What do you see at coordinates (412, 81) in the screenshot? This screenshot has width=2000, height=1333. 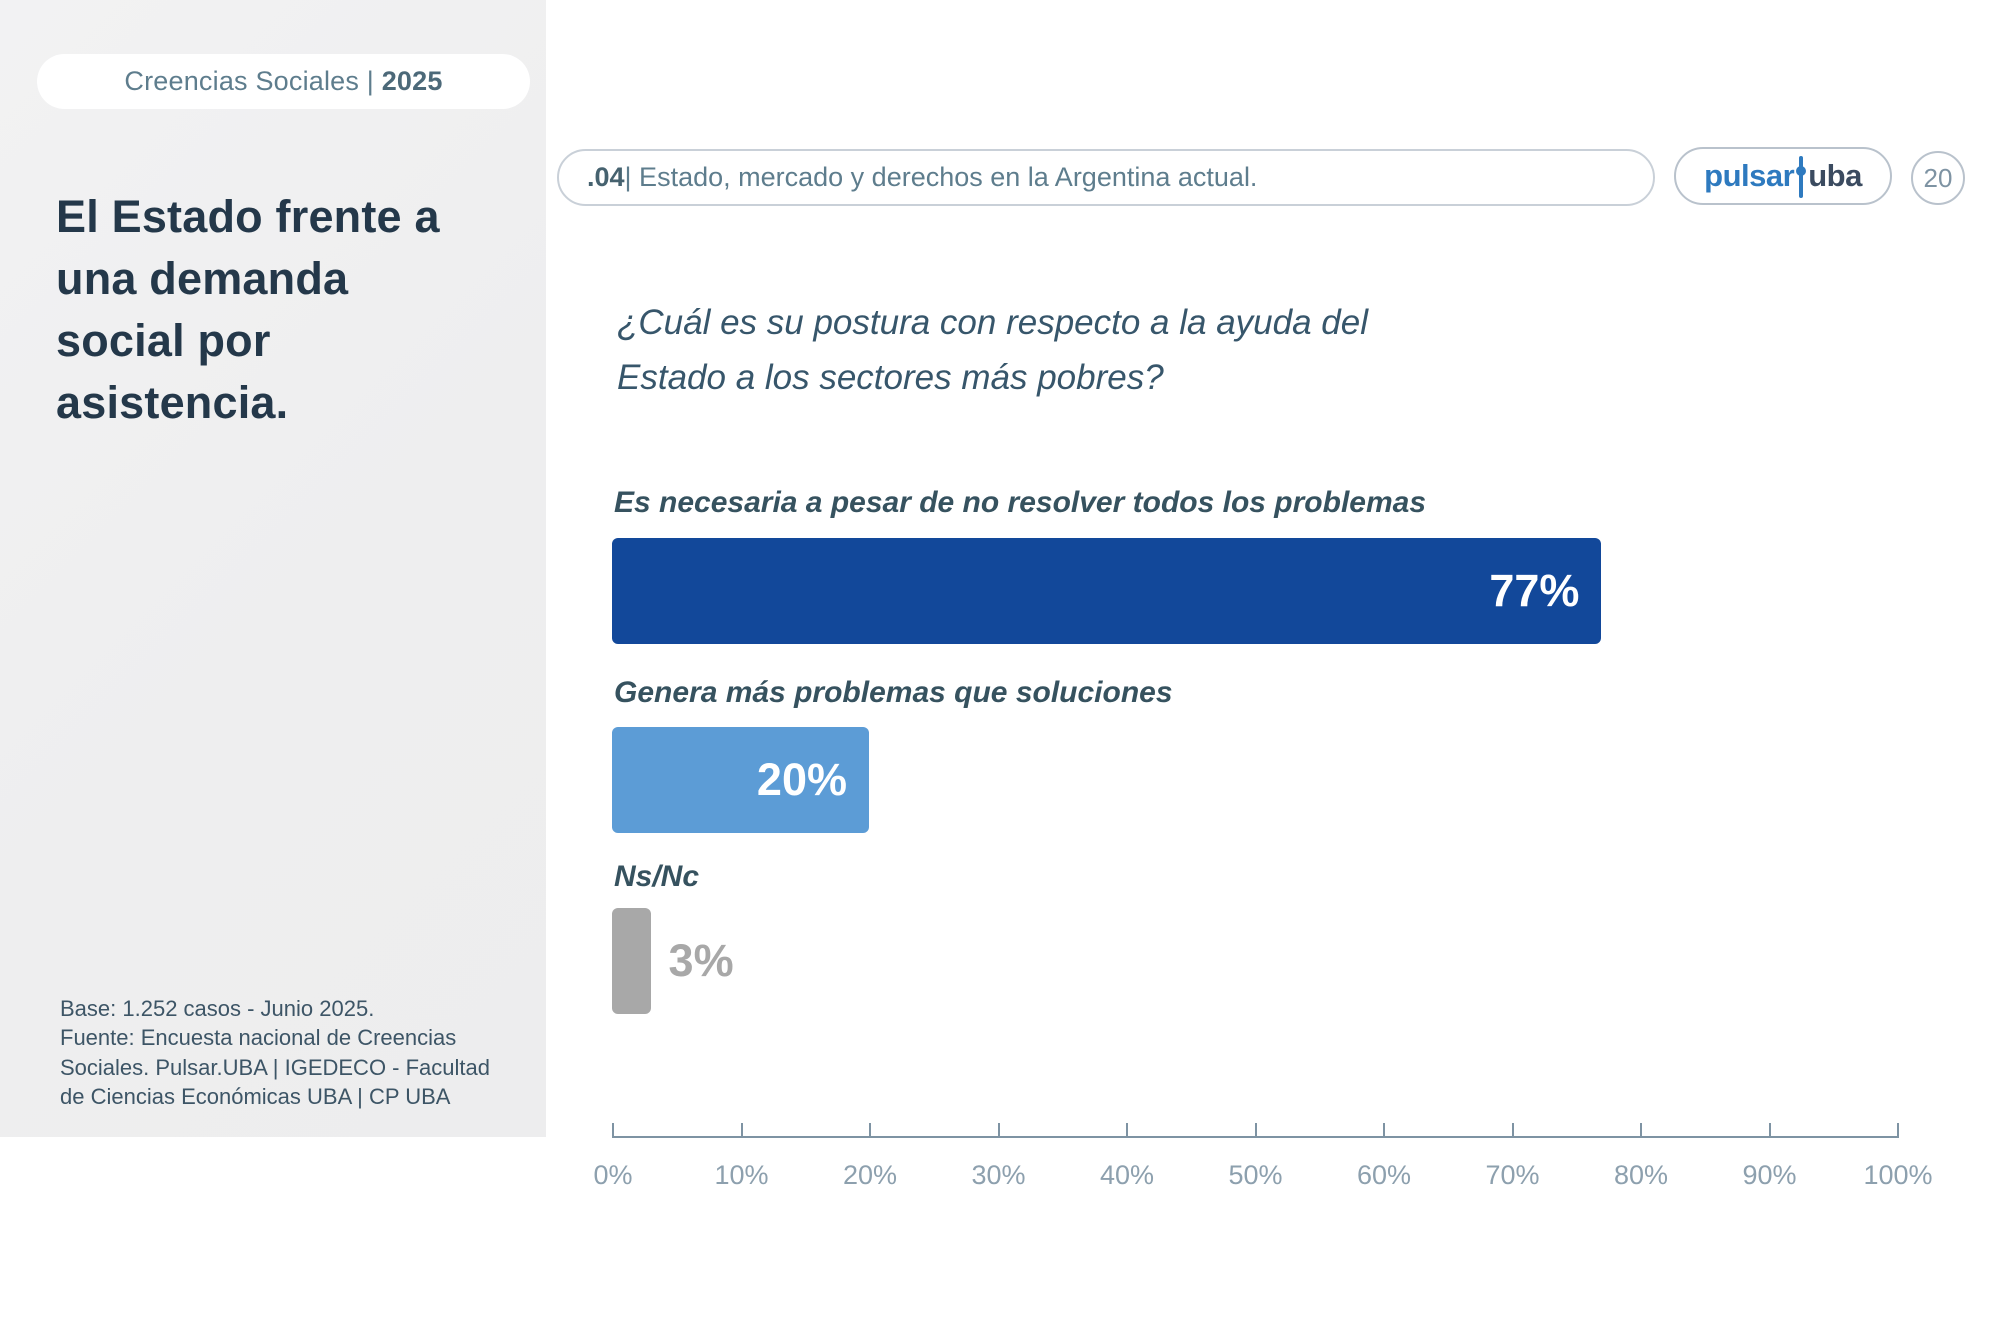 I see `report-badge-year: 2025` at bounding box center [412, 81].